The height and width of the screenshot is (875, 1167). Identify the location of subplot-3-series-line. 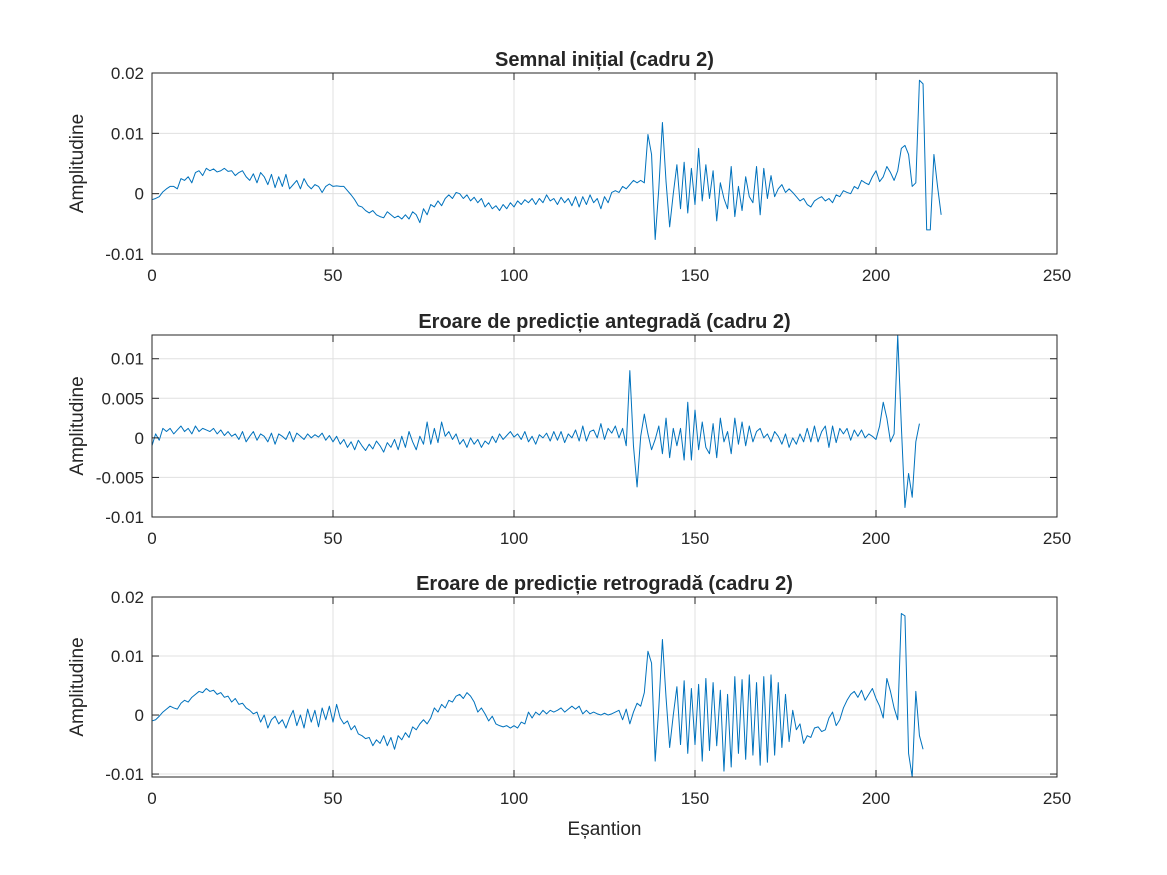
(537, 695).